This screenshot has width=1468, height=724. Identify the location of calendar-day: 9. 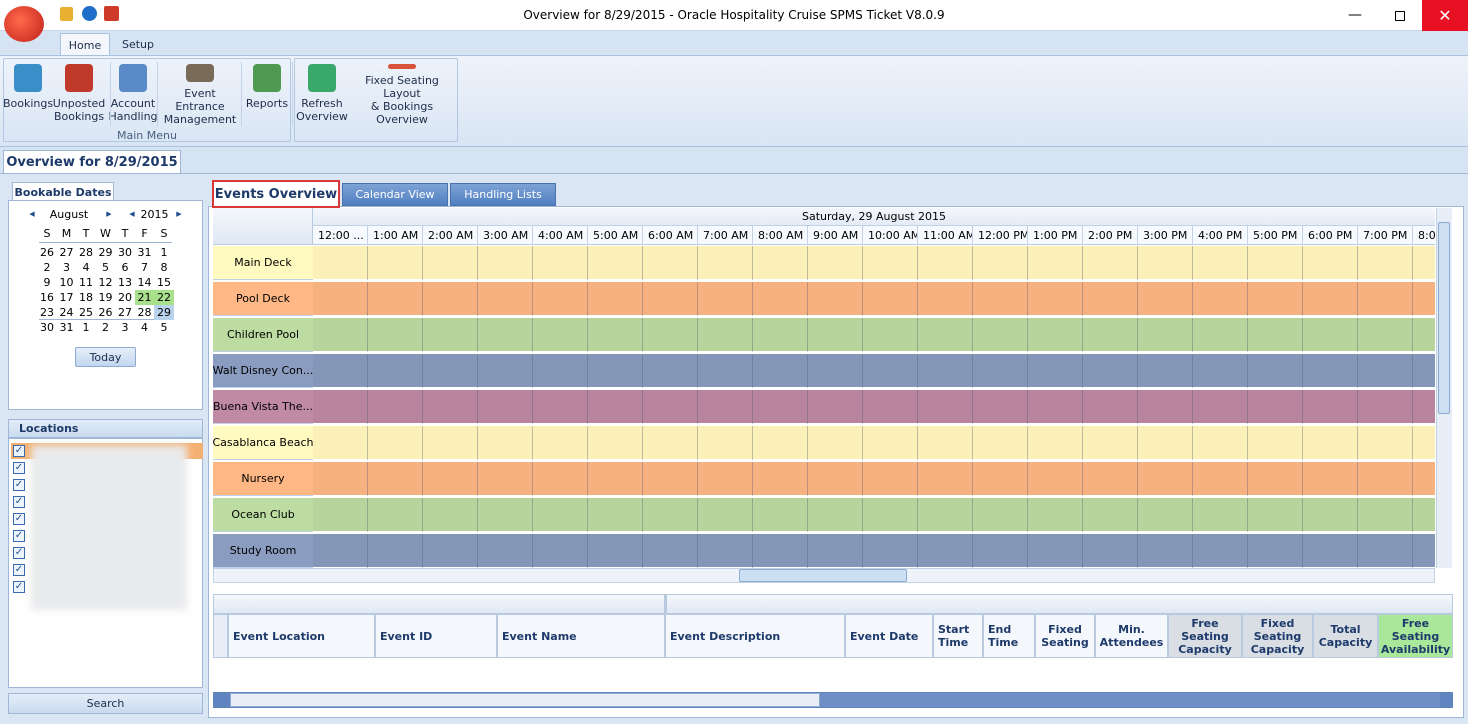
(47, 282).